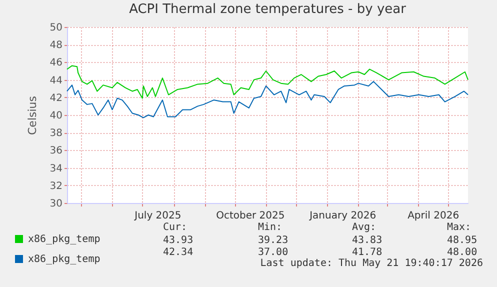 This screenshot has width=497, height=287. What do you see at coordinates (56, 204) in the screenshot?
I see `y-tick-label: 30` at bounding box center [56, 204].